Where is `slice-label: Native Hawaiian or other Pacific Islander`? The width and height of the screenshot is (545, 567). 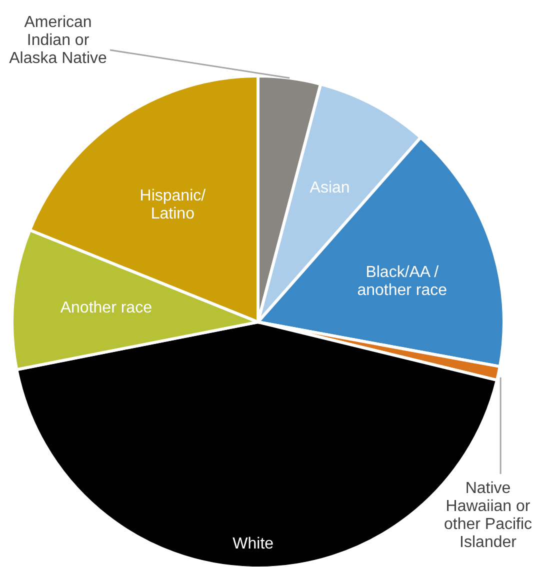 slice-label: Native Hawaiian or other Pacific Islander is located at coordinates (488, 515).